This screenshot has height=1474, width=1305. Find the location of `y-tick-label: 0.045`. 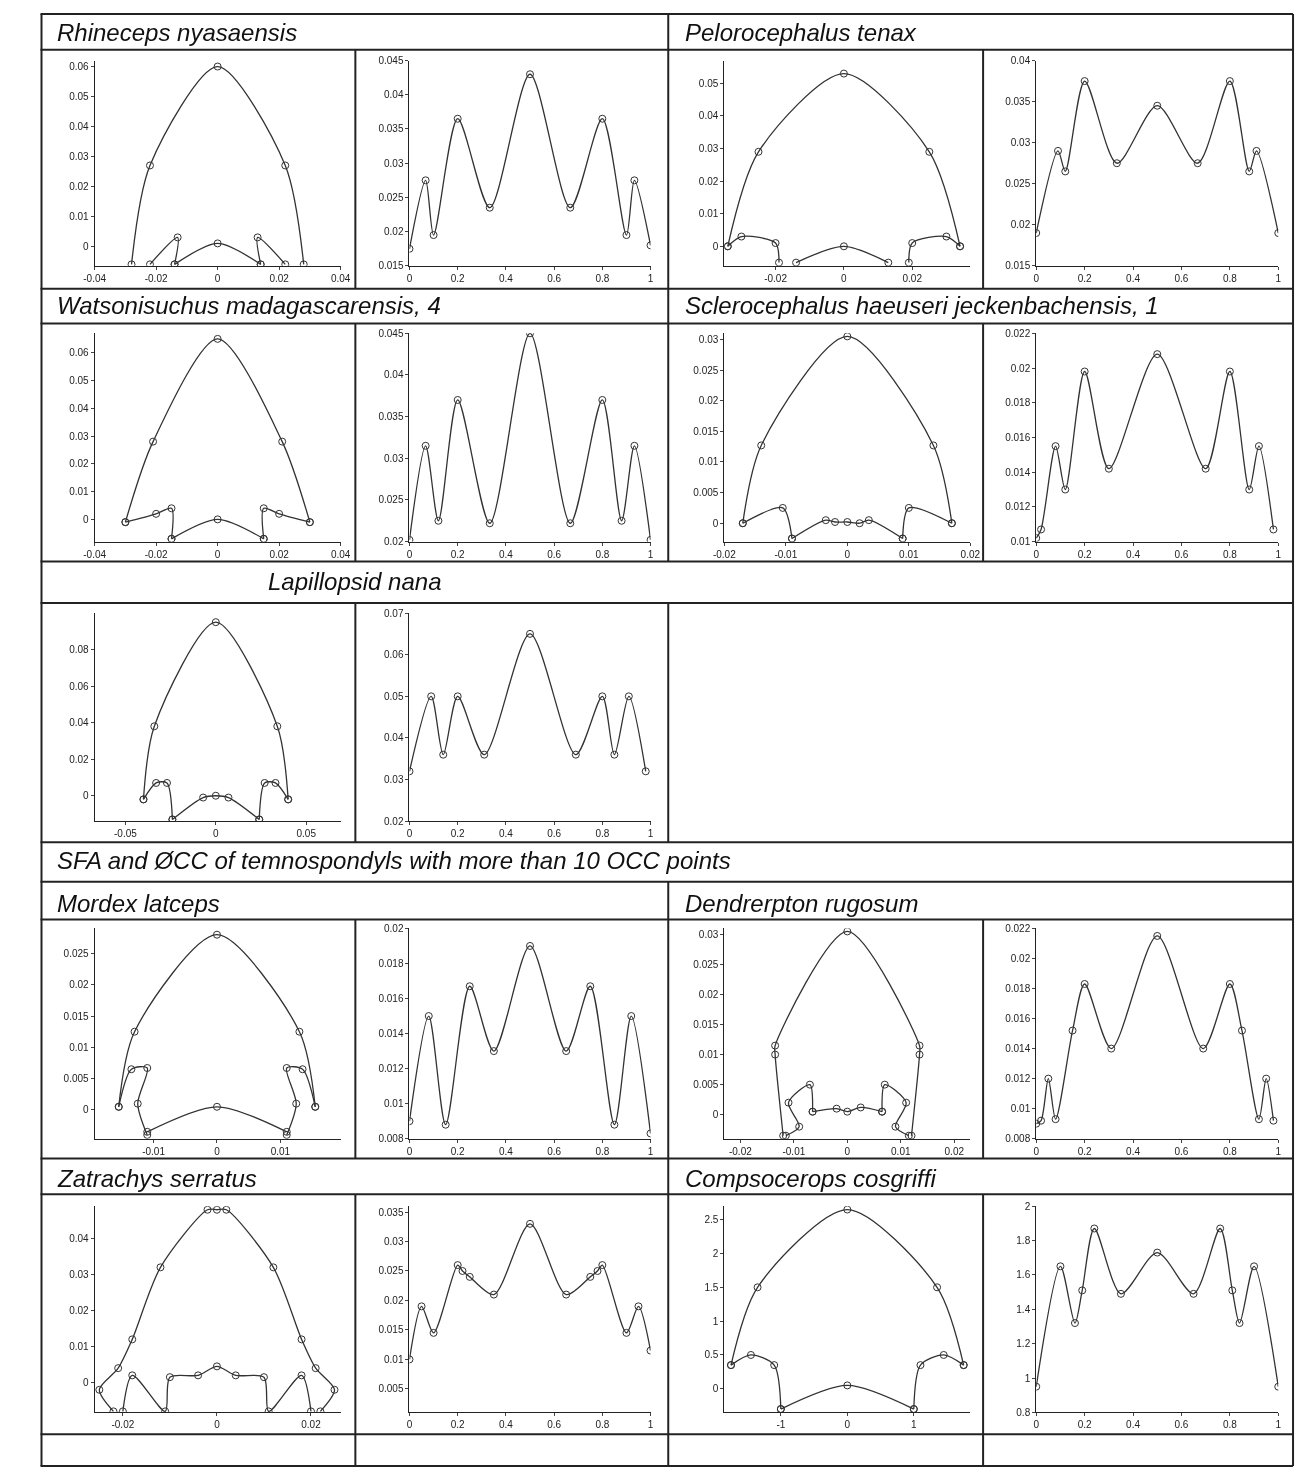

y-tick-label: 0.045 is located at coordinates (391, 61).